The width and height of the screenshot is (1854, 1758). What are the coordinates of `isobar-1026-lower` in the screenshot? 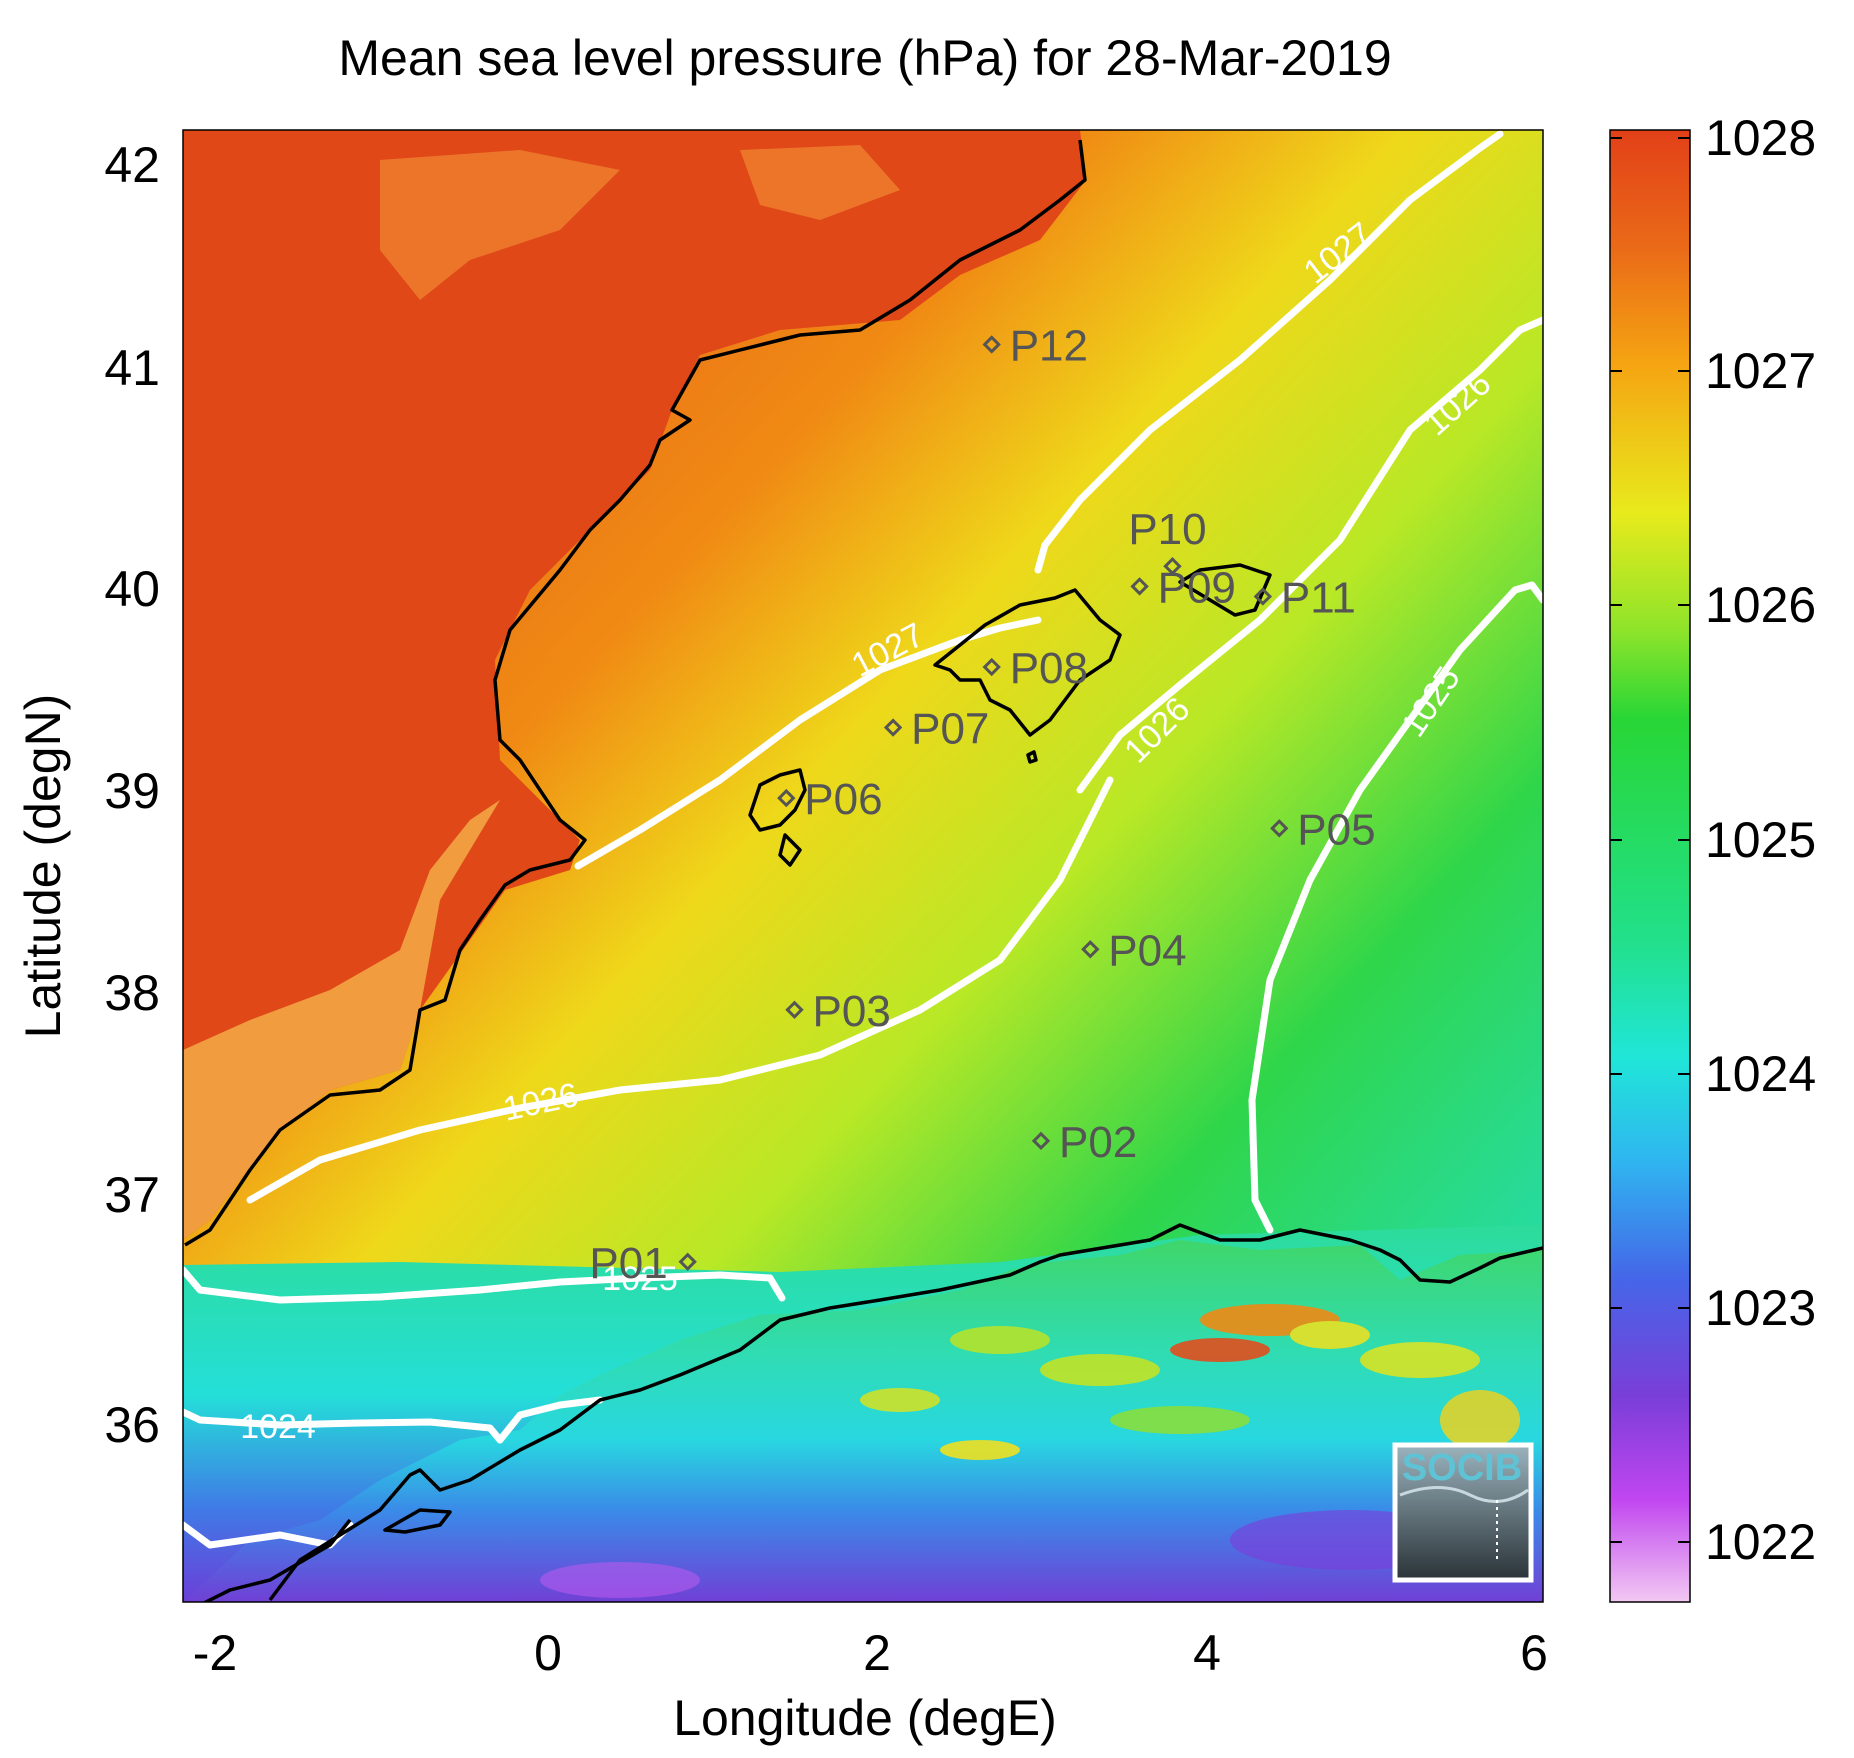 It's located at (680, 990).